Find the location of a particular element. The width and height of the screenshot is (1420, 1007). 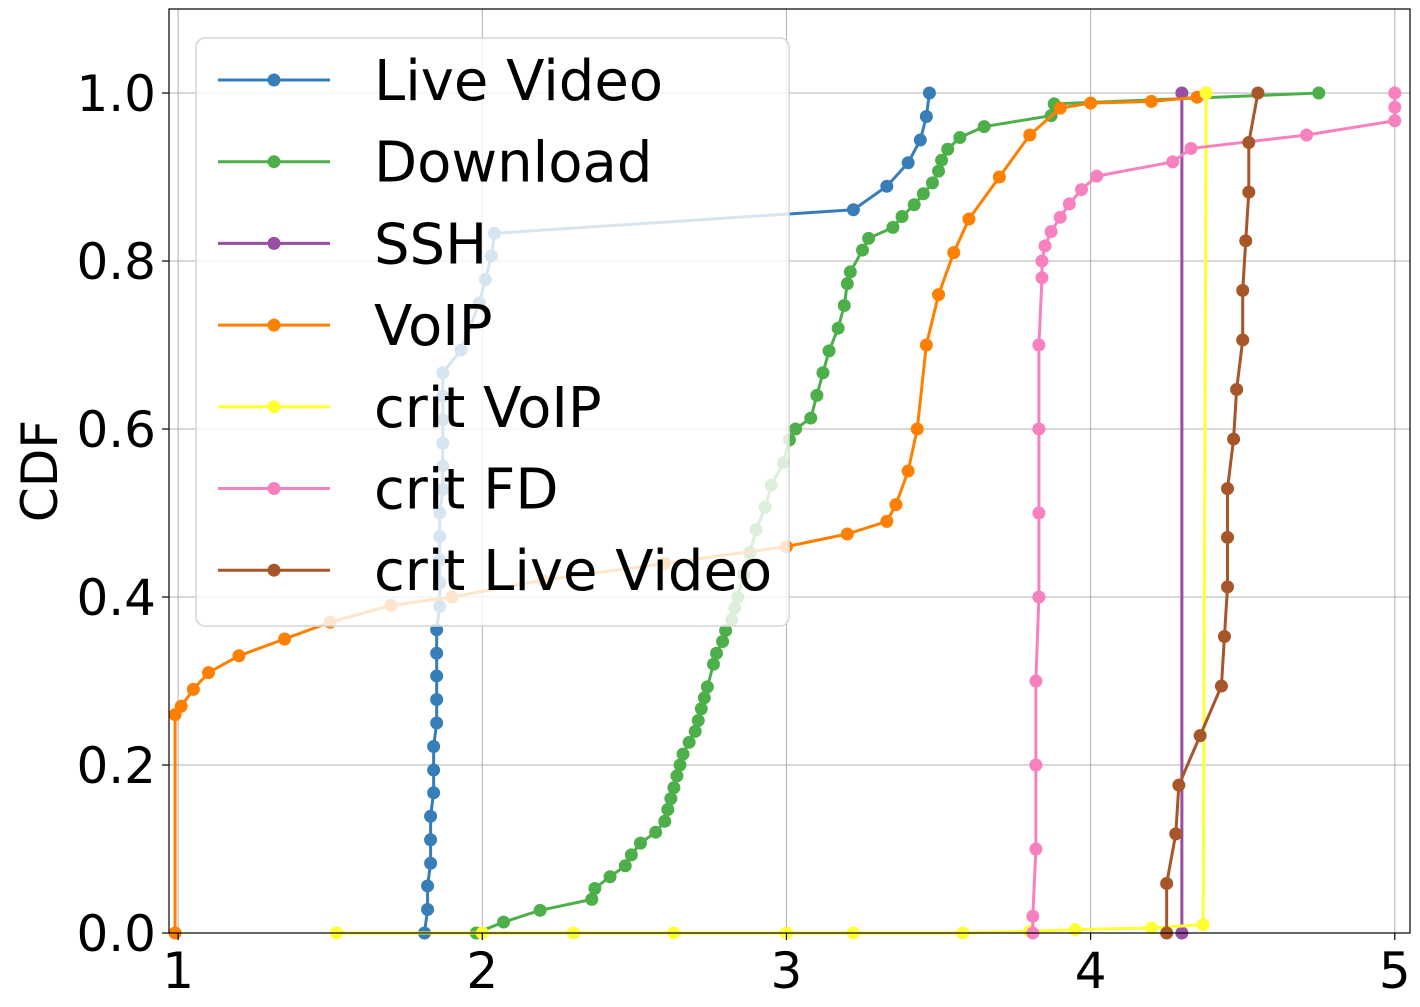

legend-label: crit Live Video is located at coordinates (573, 571).